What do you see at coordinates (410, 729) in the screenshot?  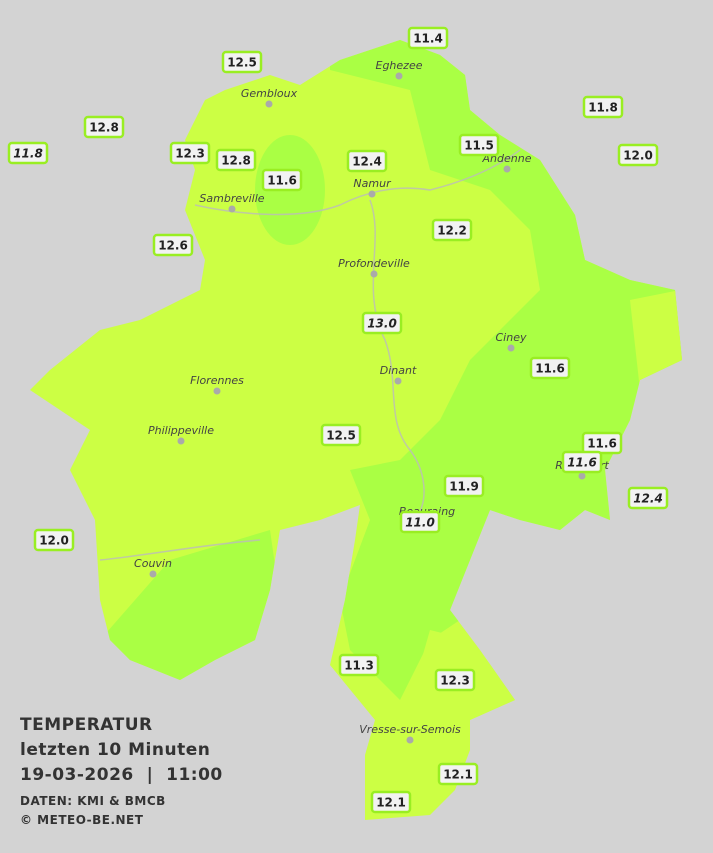 I see `city-label: Vresse-sur-Semois` at bounding box center [410, 729].